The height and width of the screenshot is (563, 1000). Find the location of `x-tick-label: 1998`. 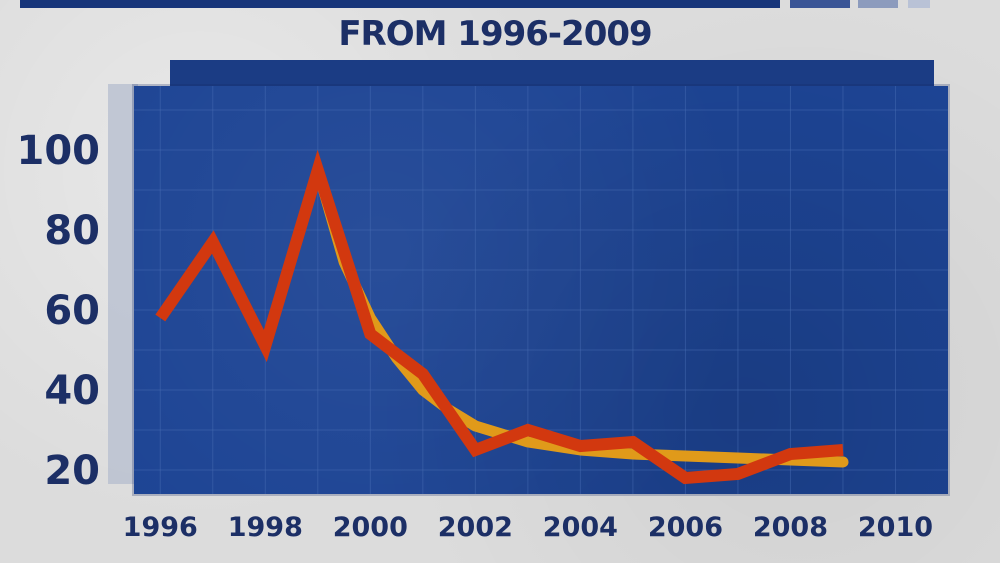

x-tick-label: 1998 is located at coordinates (265, 527).